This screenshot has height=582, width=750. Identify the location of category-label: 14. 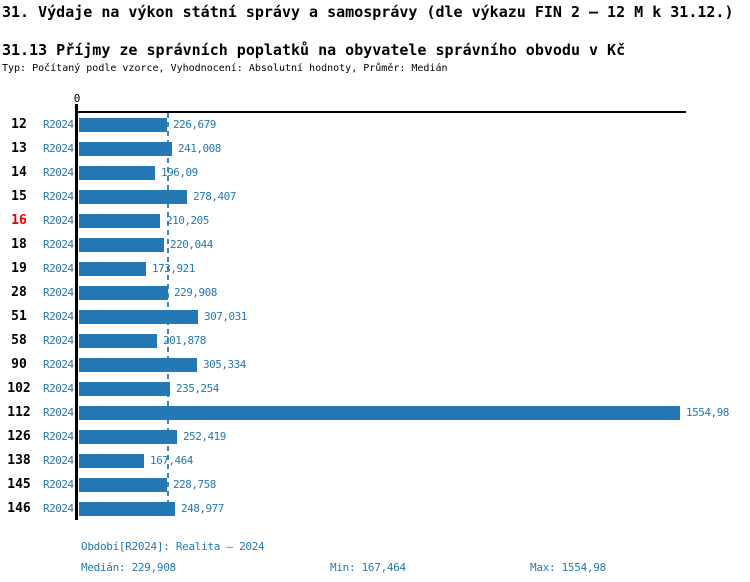
(19, 172).